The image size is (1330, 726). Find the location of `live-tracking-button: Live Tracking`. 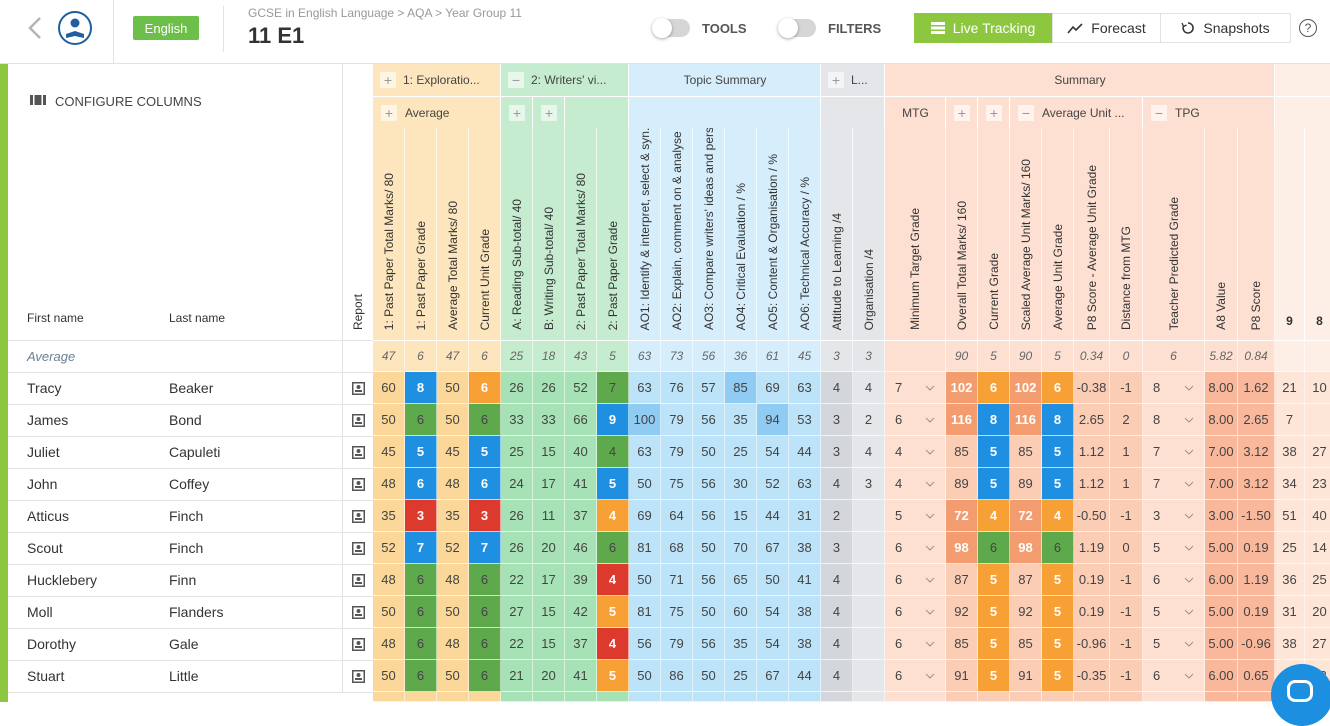

live-tracking-button: Live Tracking is located at coordinates (983, 28).